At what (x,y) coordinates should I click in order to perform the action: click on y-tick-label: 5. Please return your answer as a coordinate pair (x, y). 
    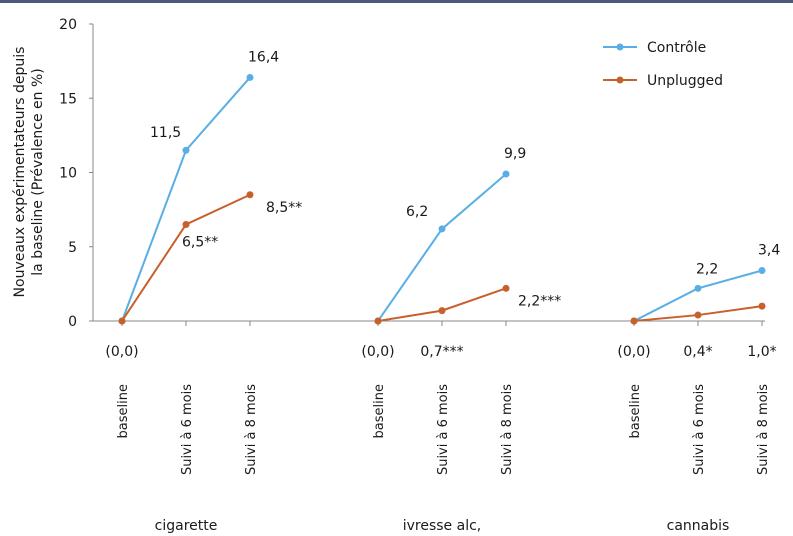
    Looking at the image, I should click on (72, 248).